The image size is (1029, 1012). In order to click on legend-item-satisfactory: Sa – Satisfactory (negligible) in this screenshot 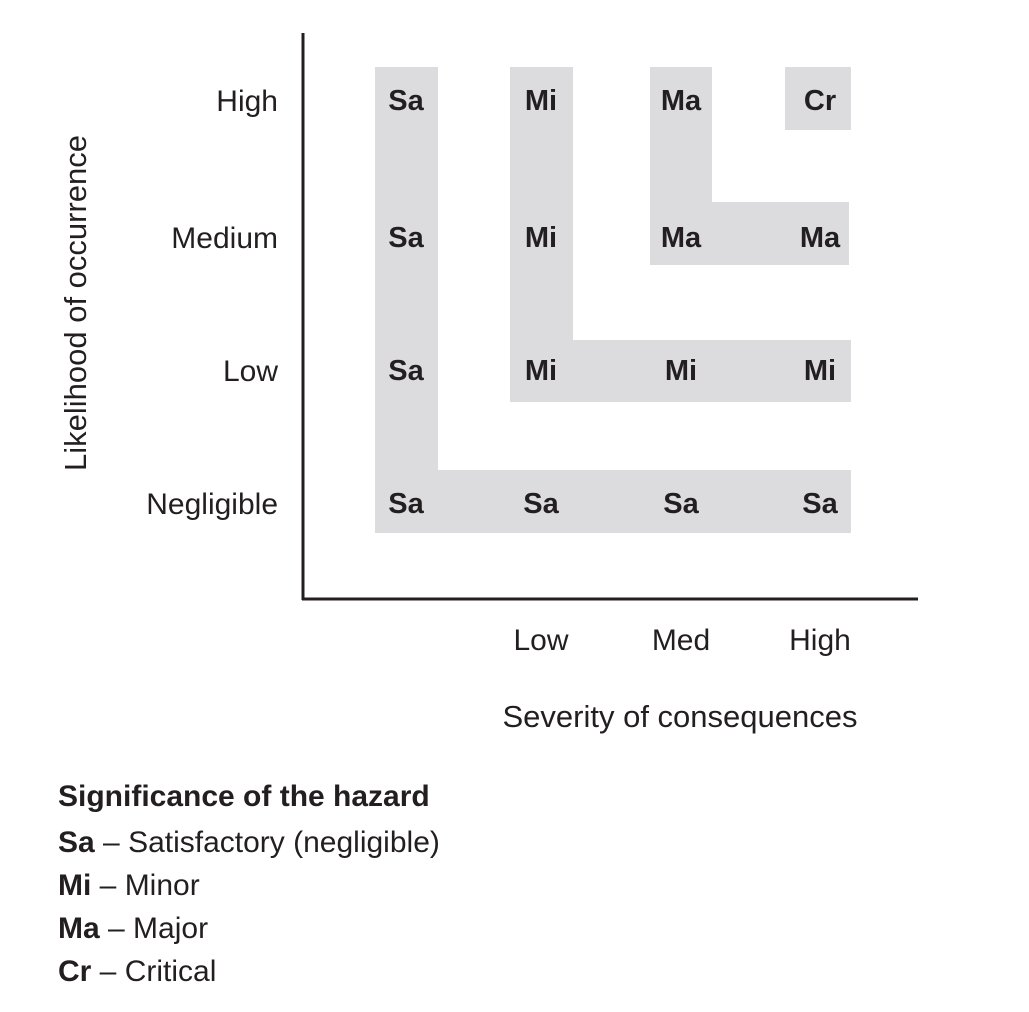, I will do `click(249, 842)`.